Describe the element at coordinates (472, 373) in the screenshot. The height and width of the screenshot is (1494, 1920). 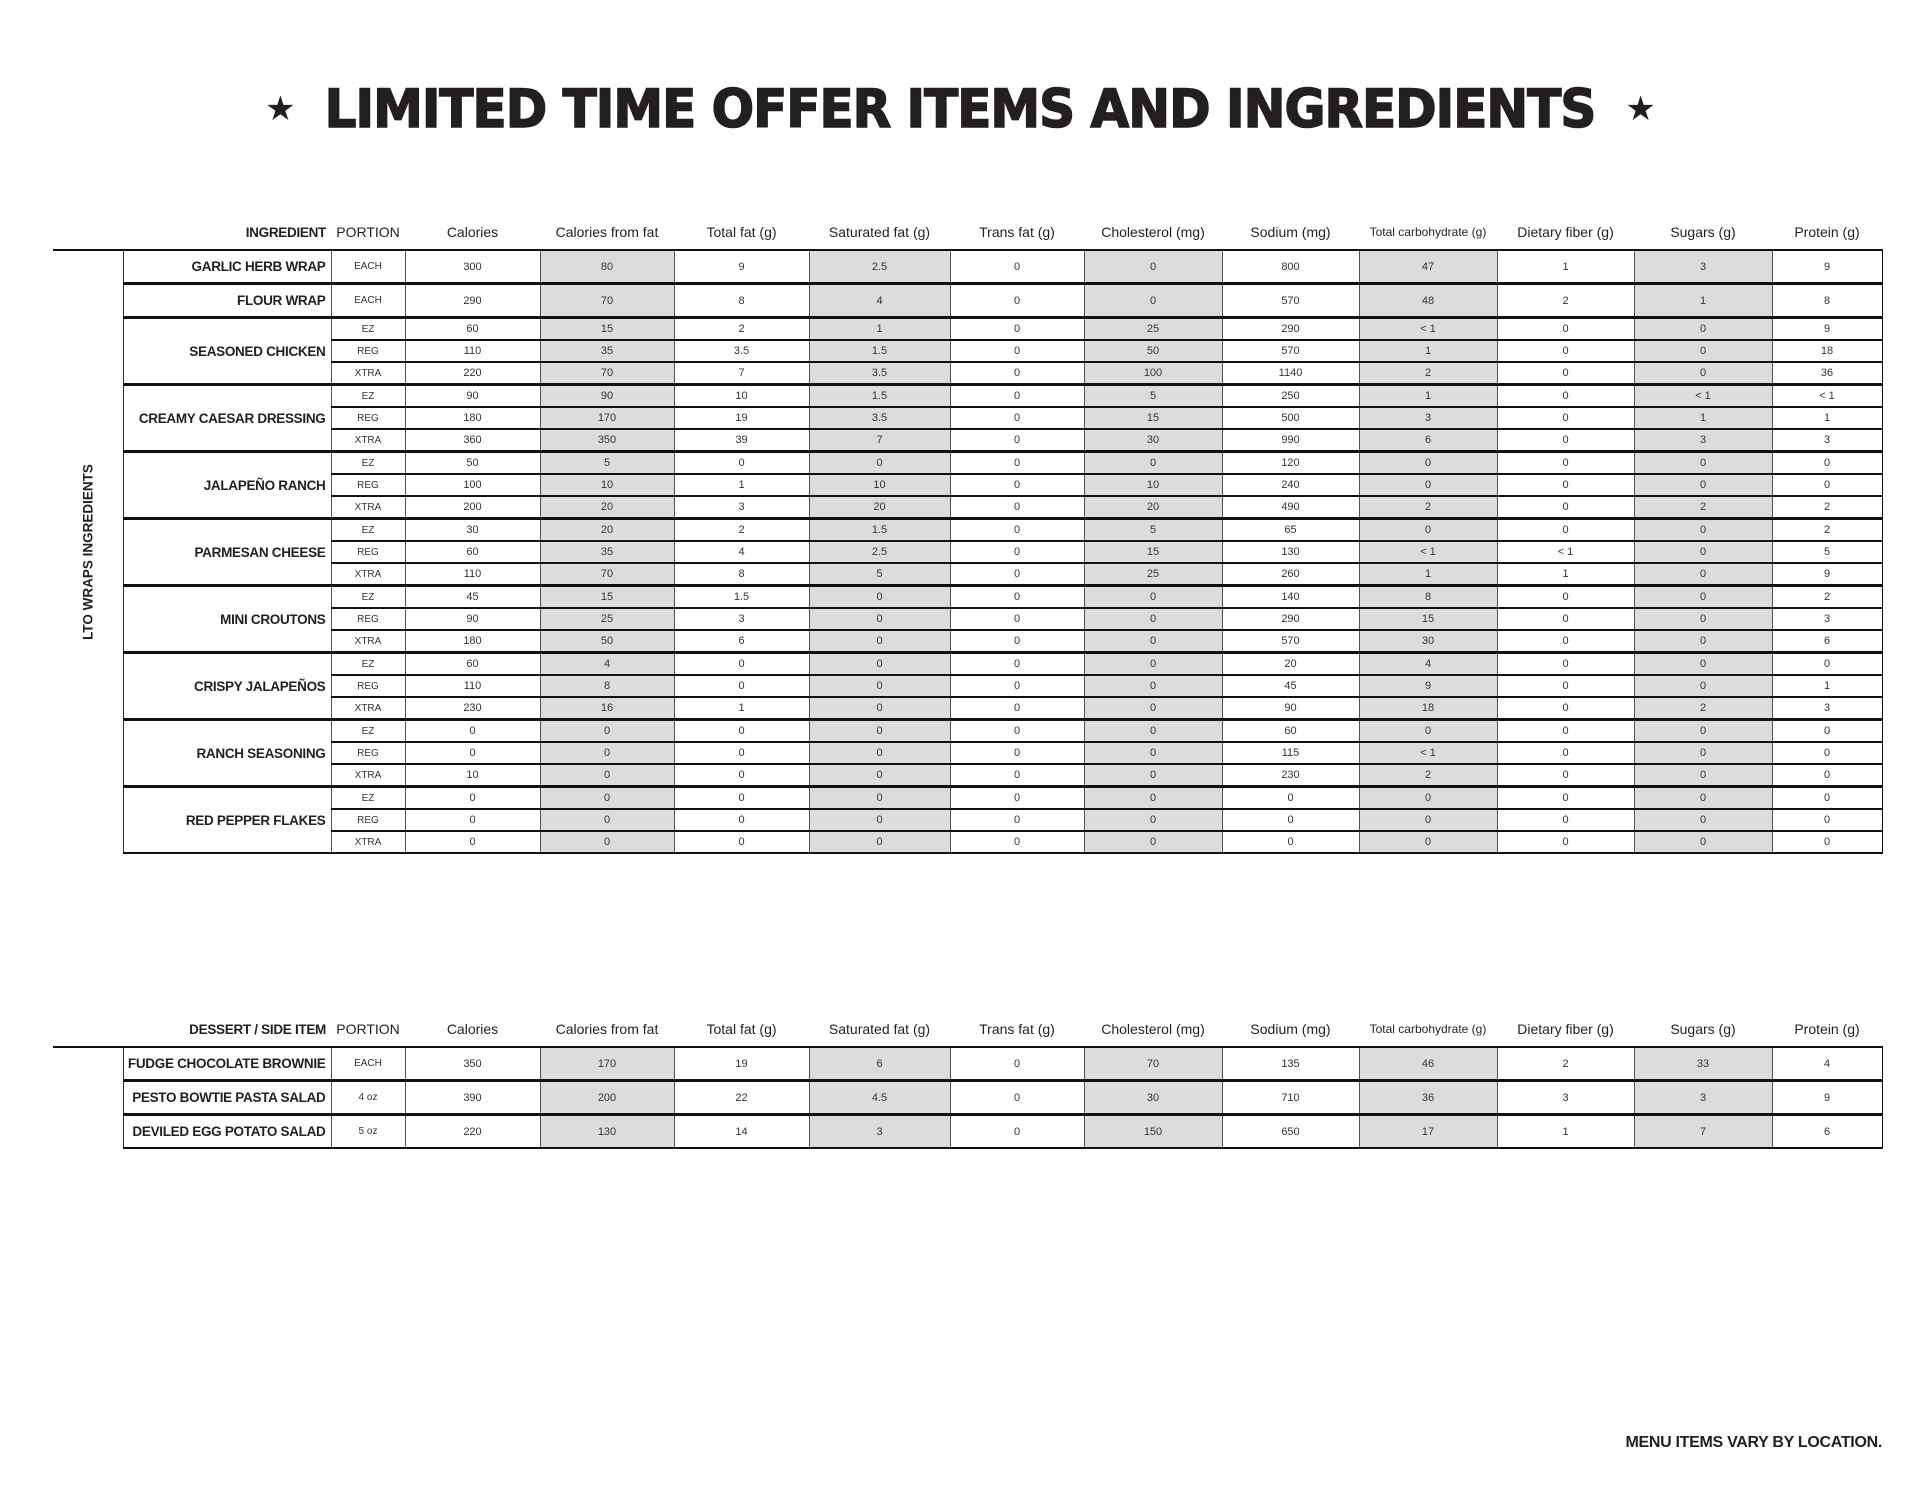
I see `value-cell: 220` at that location.